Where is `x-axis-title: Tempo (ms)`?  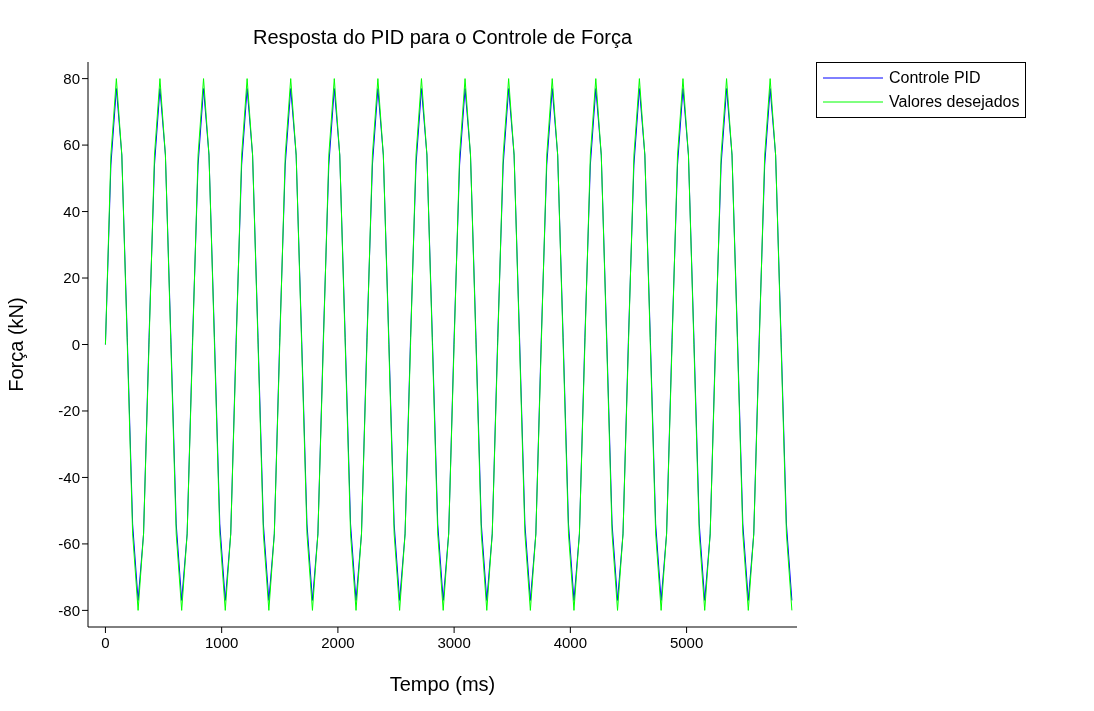 x-axis-title: Tempo (ms) is located at coordinates (442, 684).